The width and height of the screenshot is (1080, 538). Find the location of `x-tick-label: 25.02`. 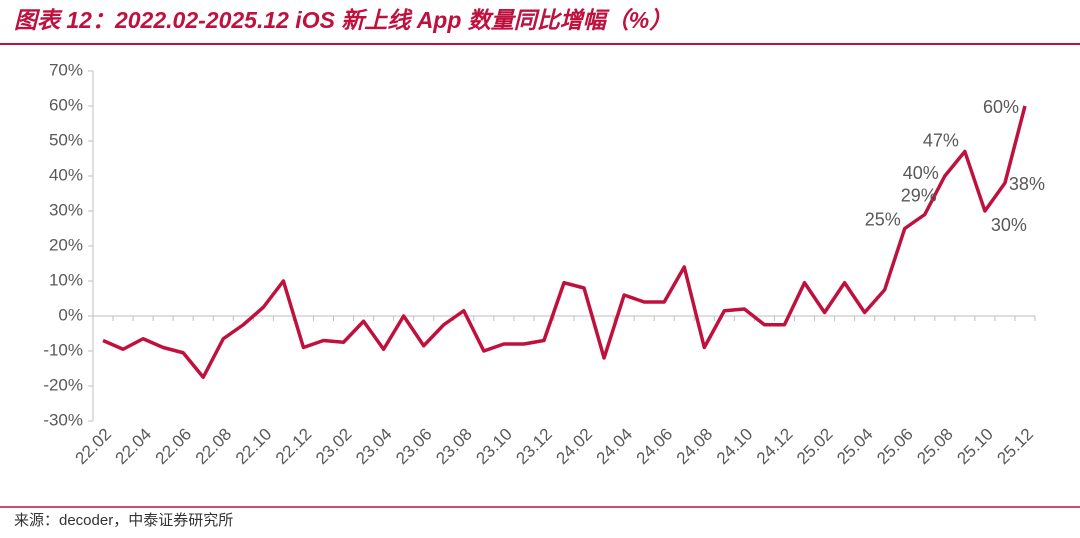

x-tick-label: 25.02 is located at coordinates (815, 447).